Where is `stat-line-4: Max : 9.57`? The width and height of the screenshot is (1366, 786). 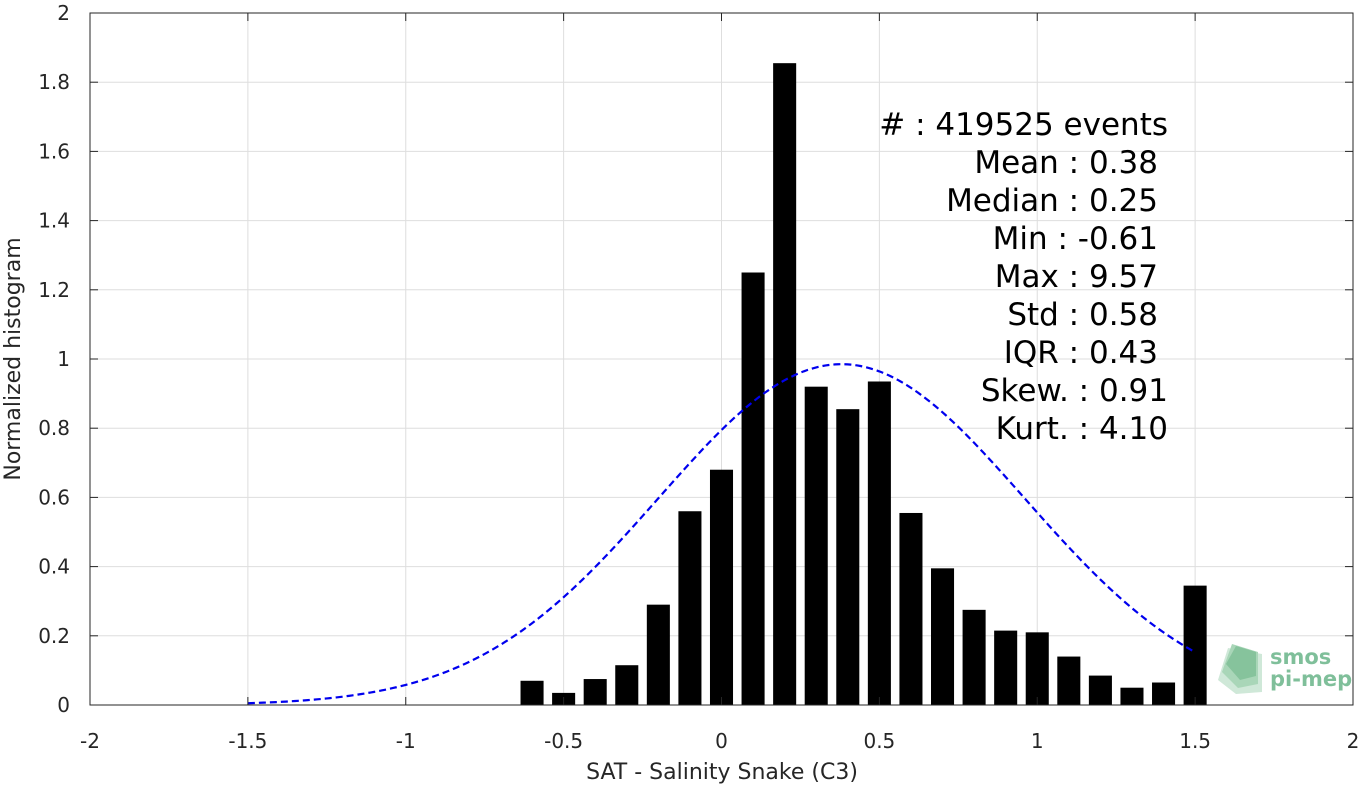
stat-line-4: Max : 9.57 is located at coordinates (1076, 277).